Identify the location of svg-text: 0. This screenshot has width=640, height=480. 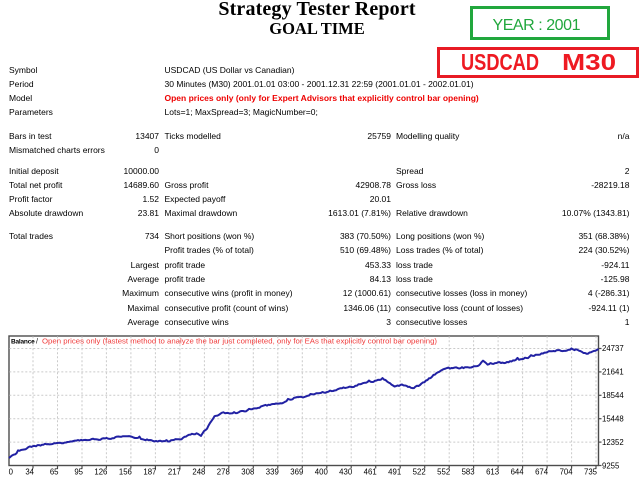
(11, 472).